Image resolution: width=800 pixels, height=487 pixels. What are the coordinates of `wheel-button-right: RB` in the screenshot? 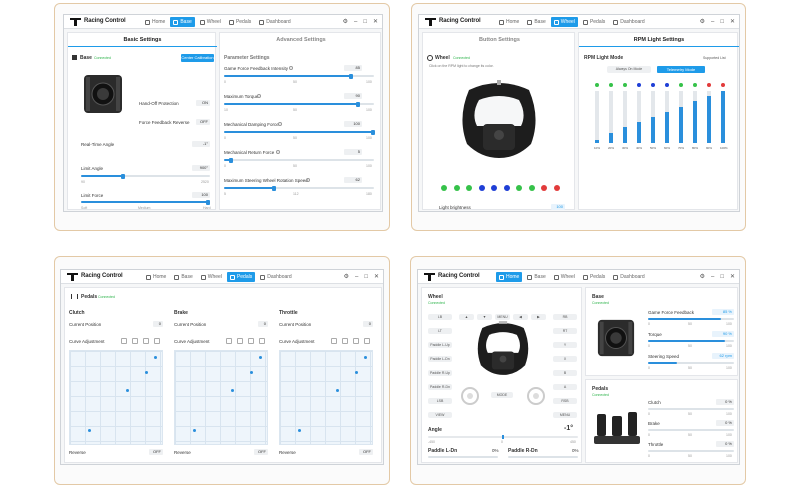 It's located at (565, 317).